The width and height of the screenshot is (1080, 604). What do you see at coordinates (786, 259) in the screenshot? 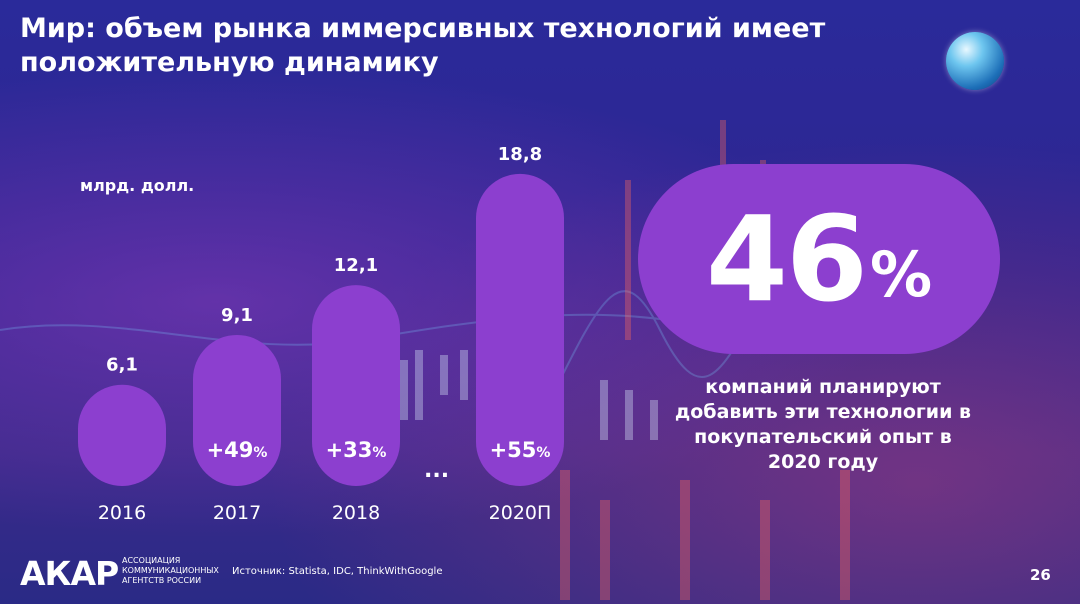
I see `highlight-number: 46` at bounding box center [786, 259].